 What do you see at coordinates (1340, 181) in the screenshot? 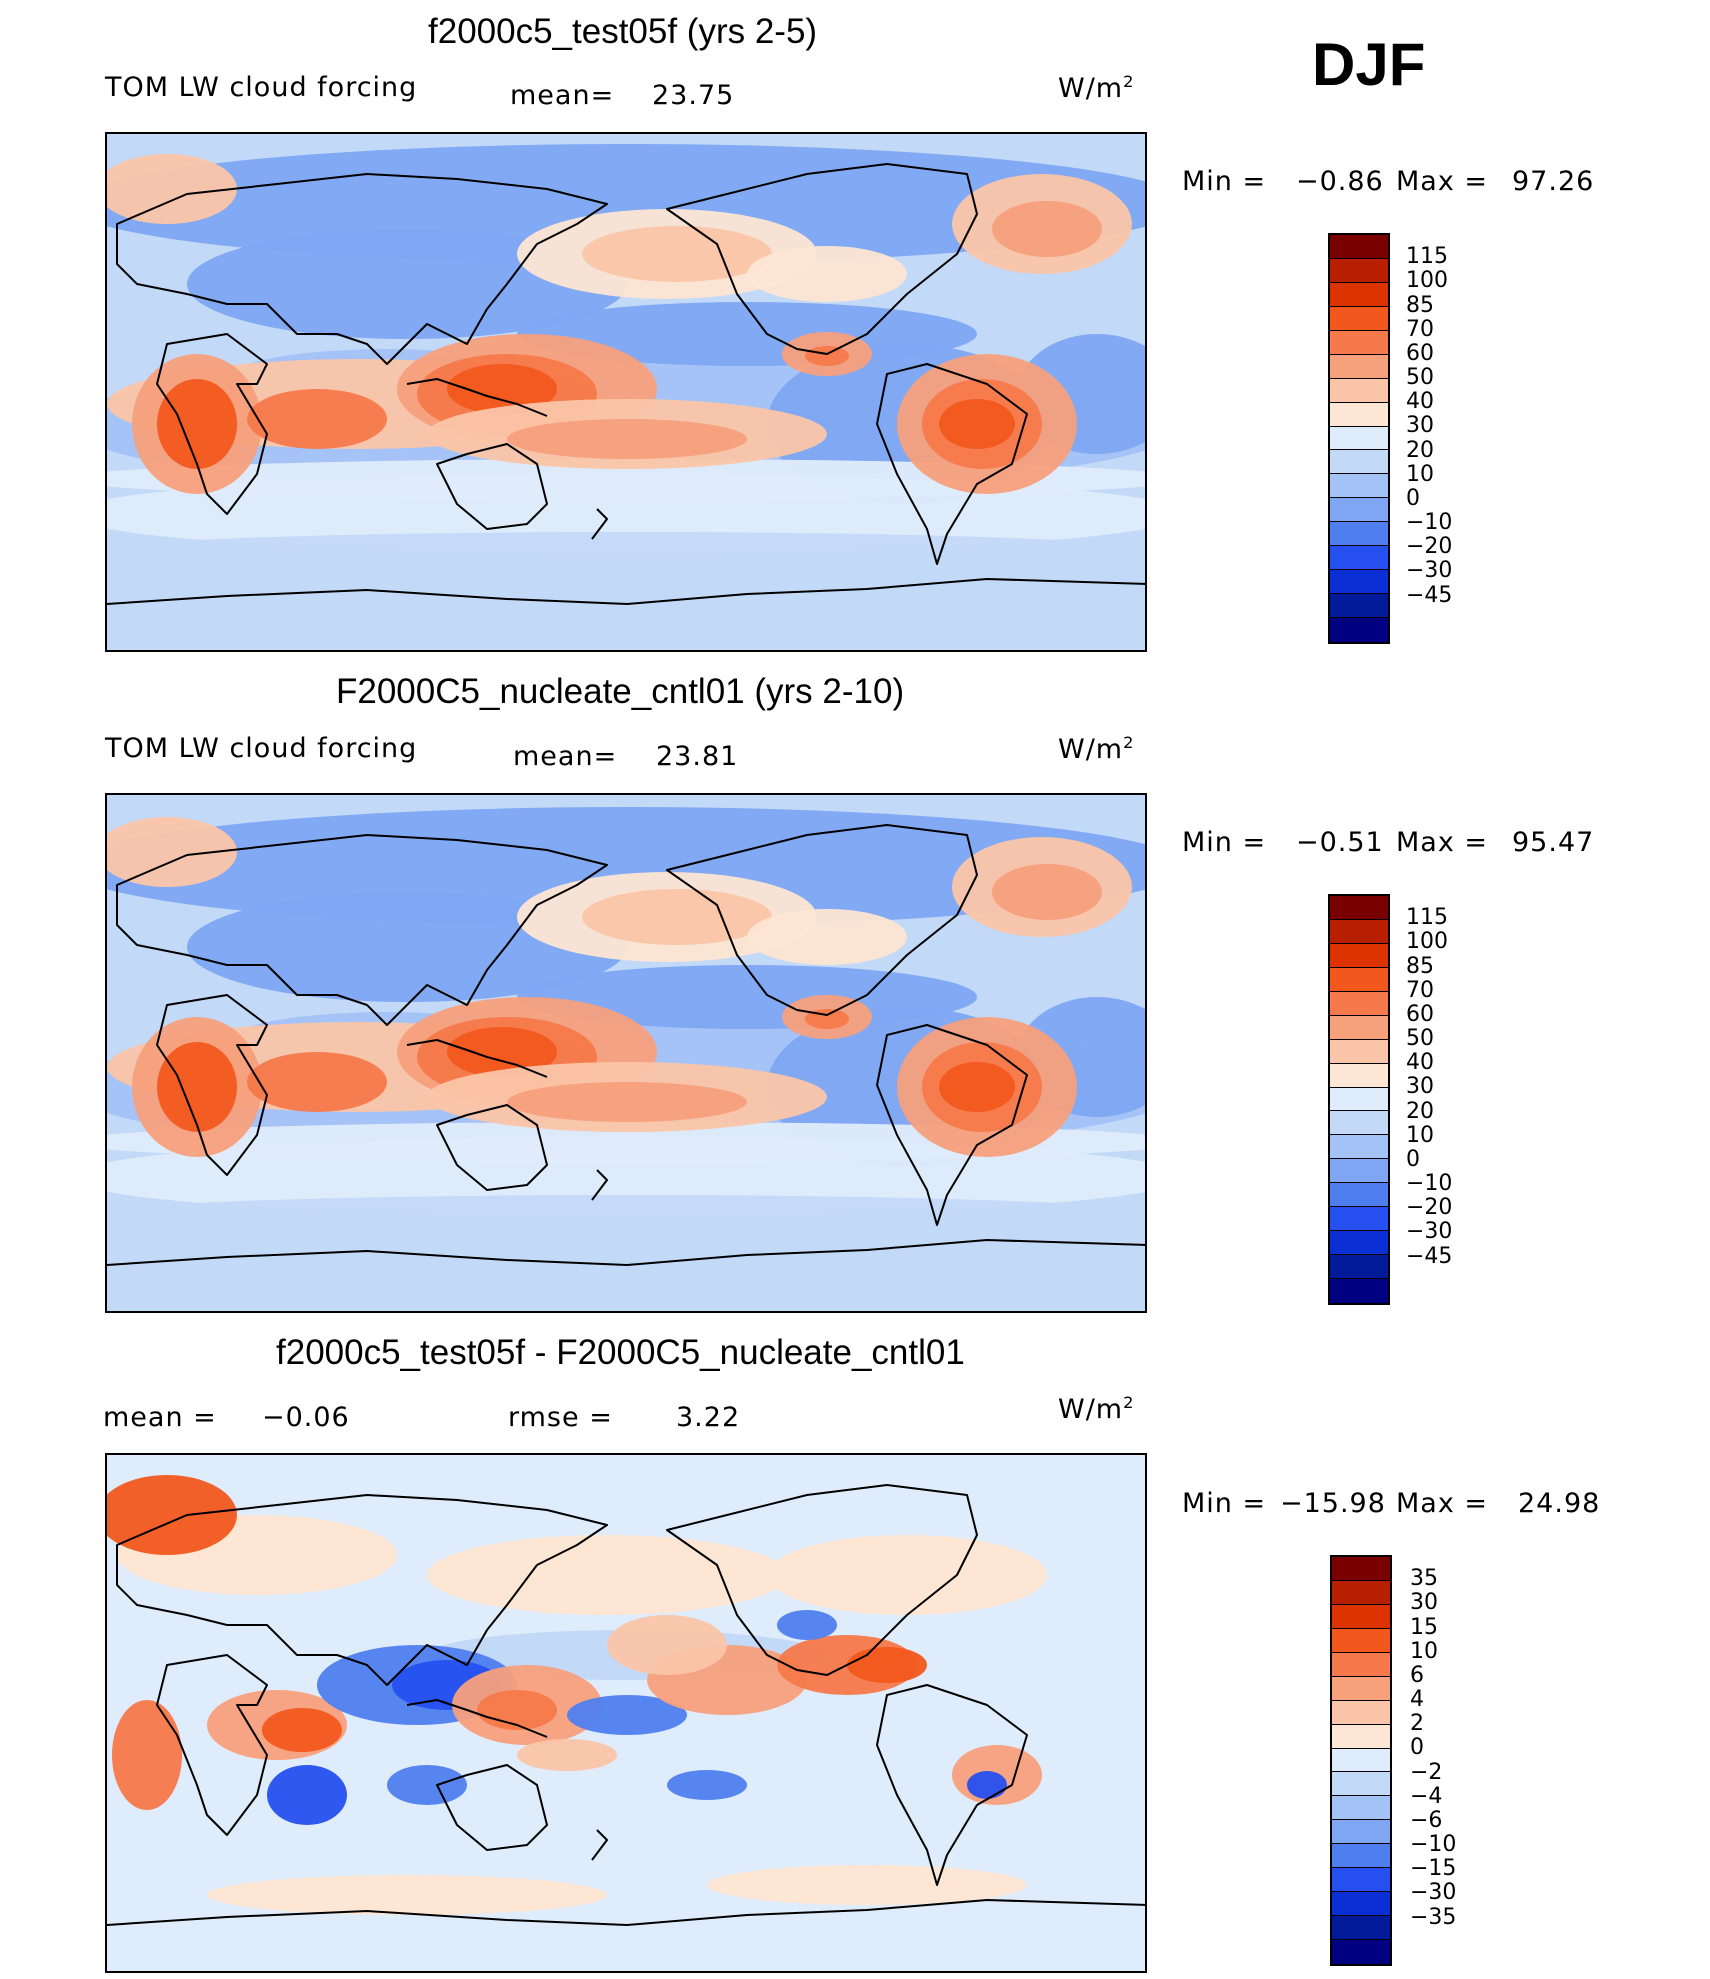
I see `panel1-min-value: −0.86` at bounding box center [1340, 181].